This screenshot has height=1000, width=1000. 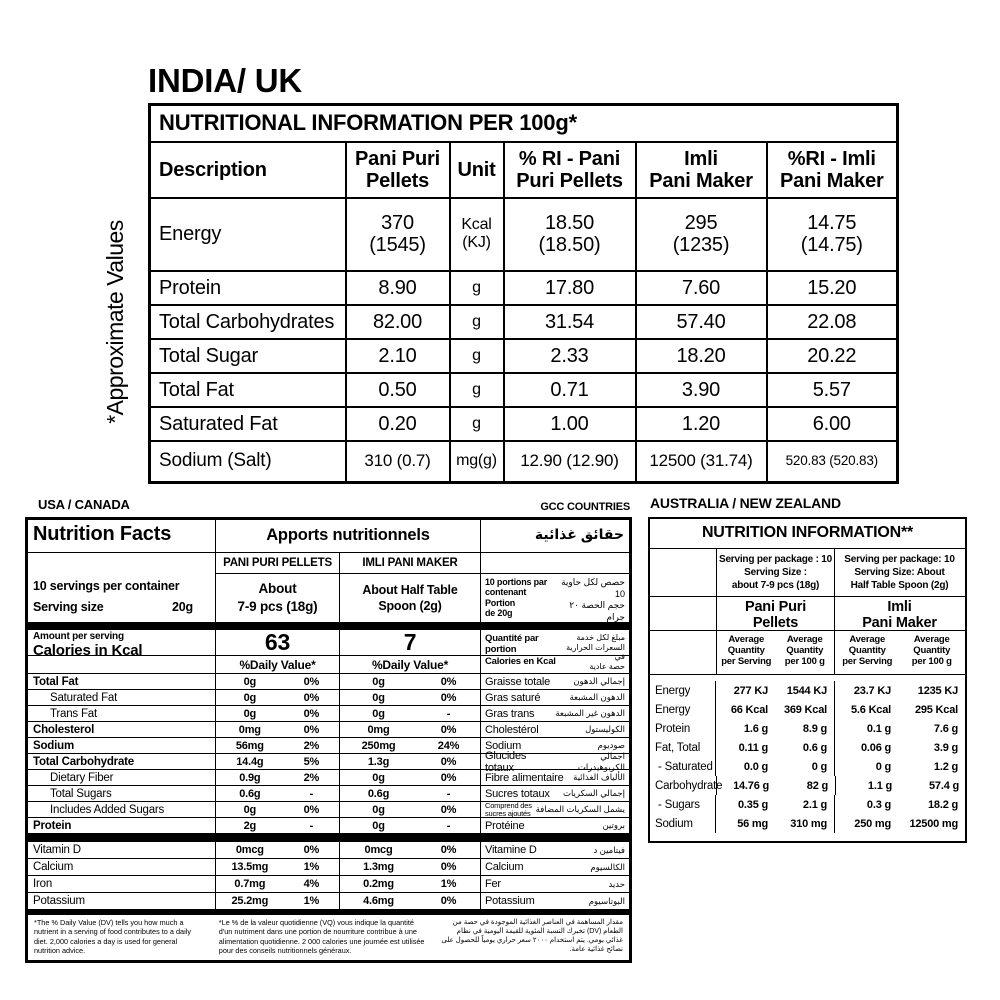 I want to click on serving-arabic: حصص لكل حاوية 10 حجم الحصة ٢٠ جرام, so click(x=593, y=600).